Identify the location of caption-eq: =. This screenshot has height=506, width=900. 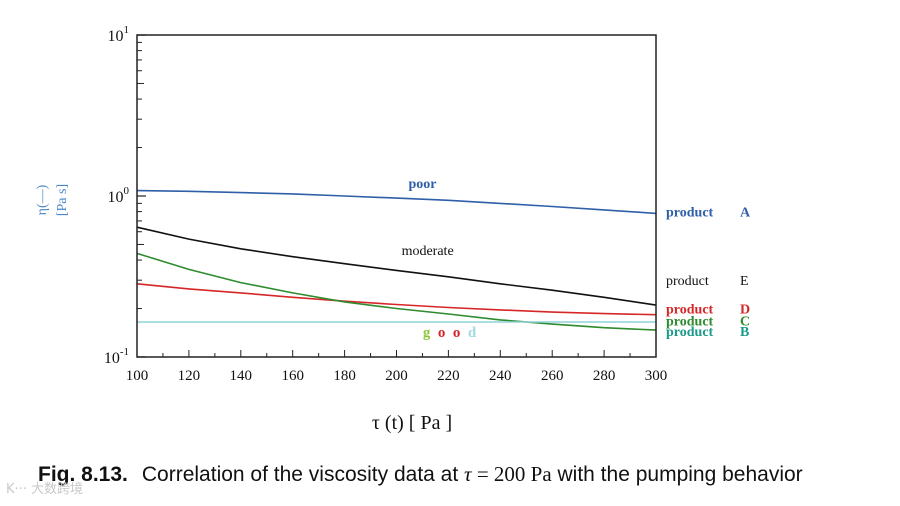
(482, 474).